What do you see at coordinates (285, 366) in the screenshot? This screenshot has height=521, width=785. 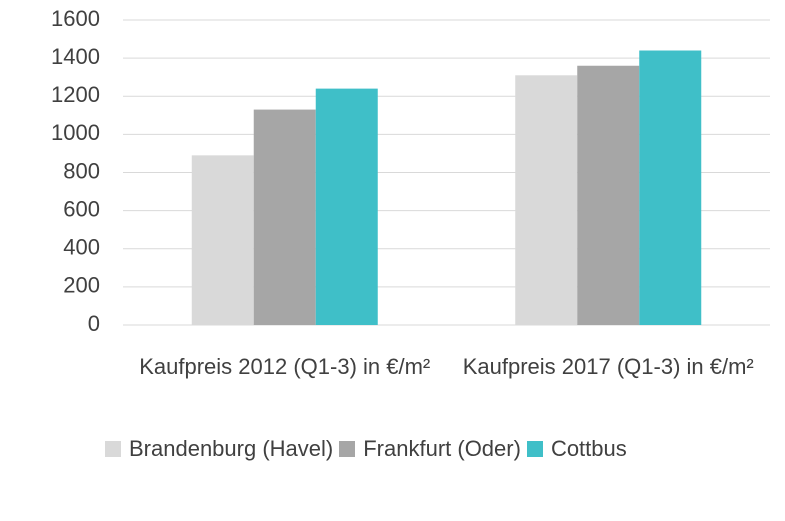 I see `x-tick-label: Kaufpreis 2012 (Q1-3) in €/m²` at bounding box center [285, 366].